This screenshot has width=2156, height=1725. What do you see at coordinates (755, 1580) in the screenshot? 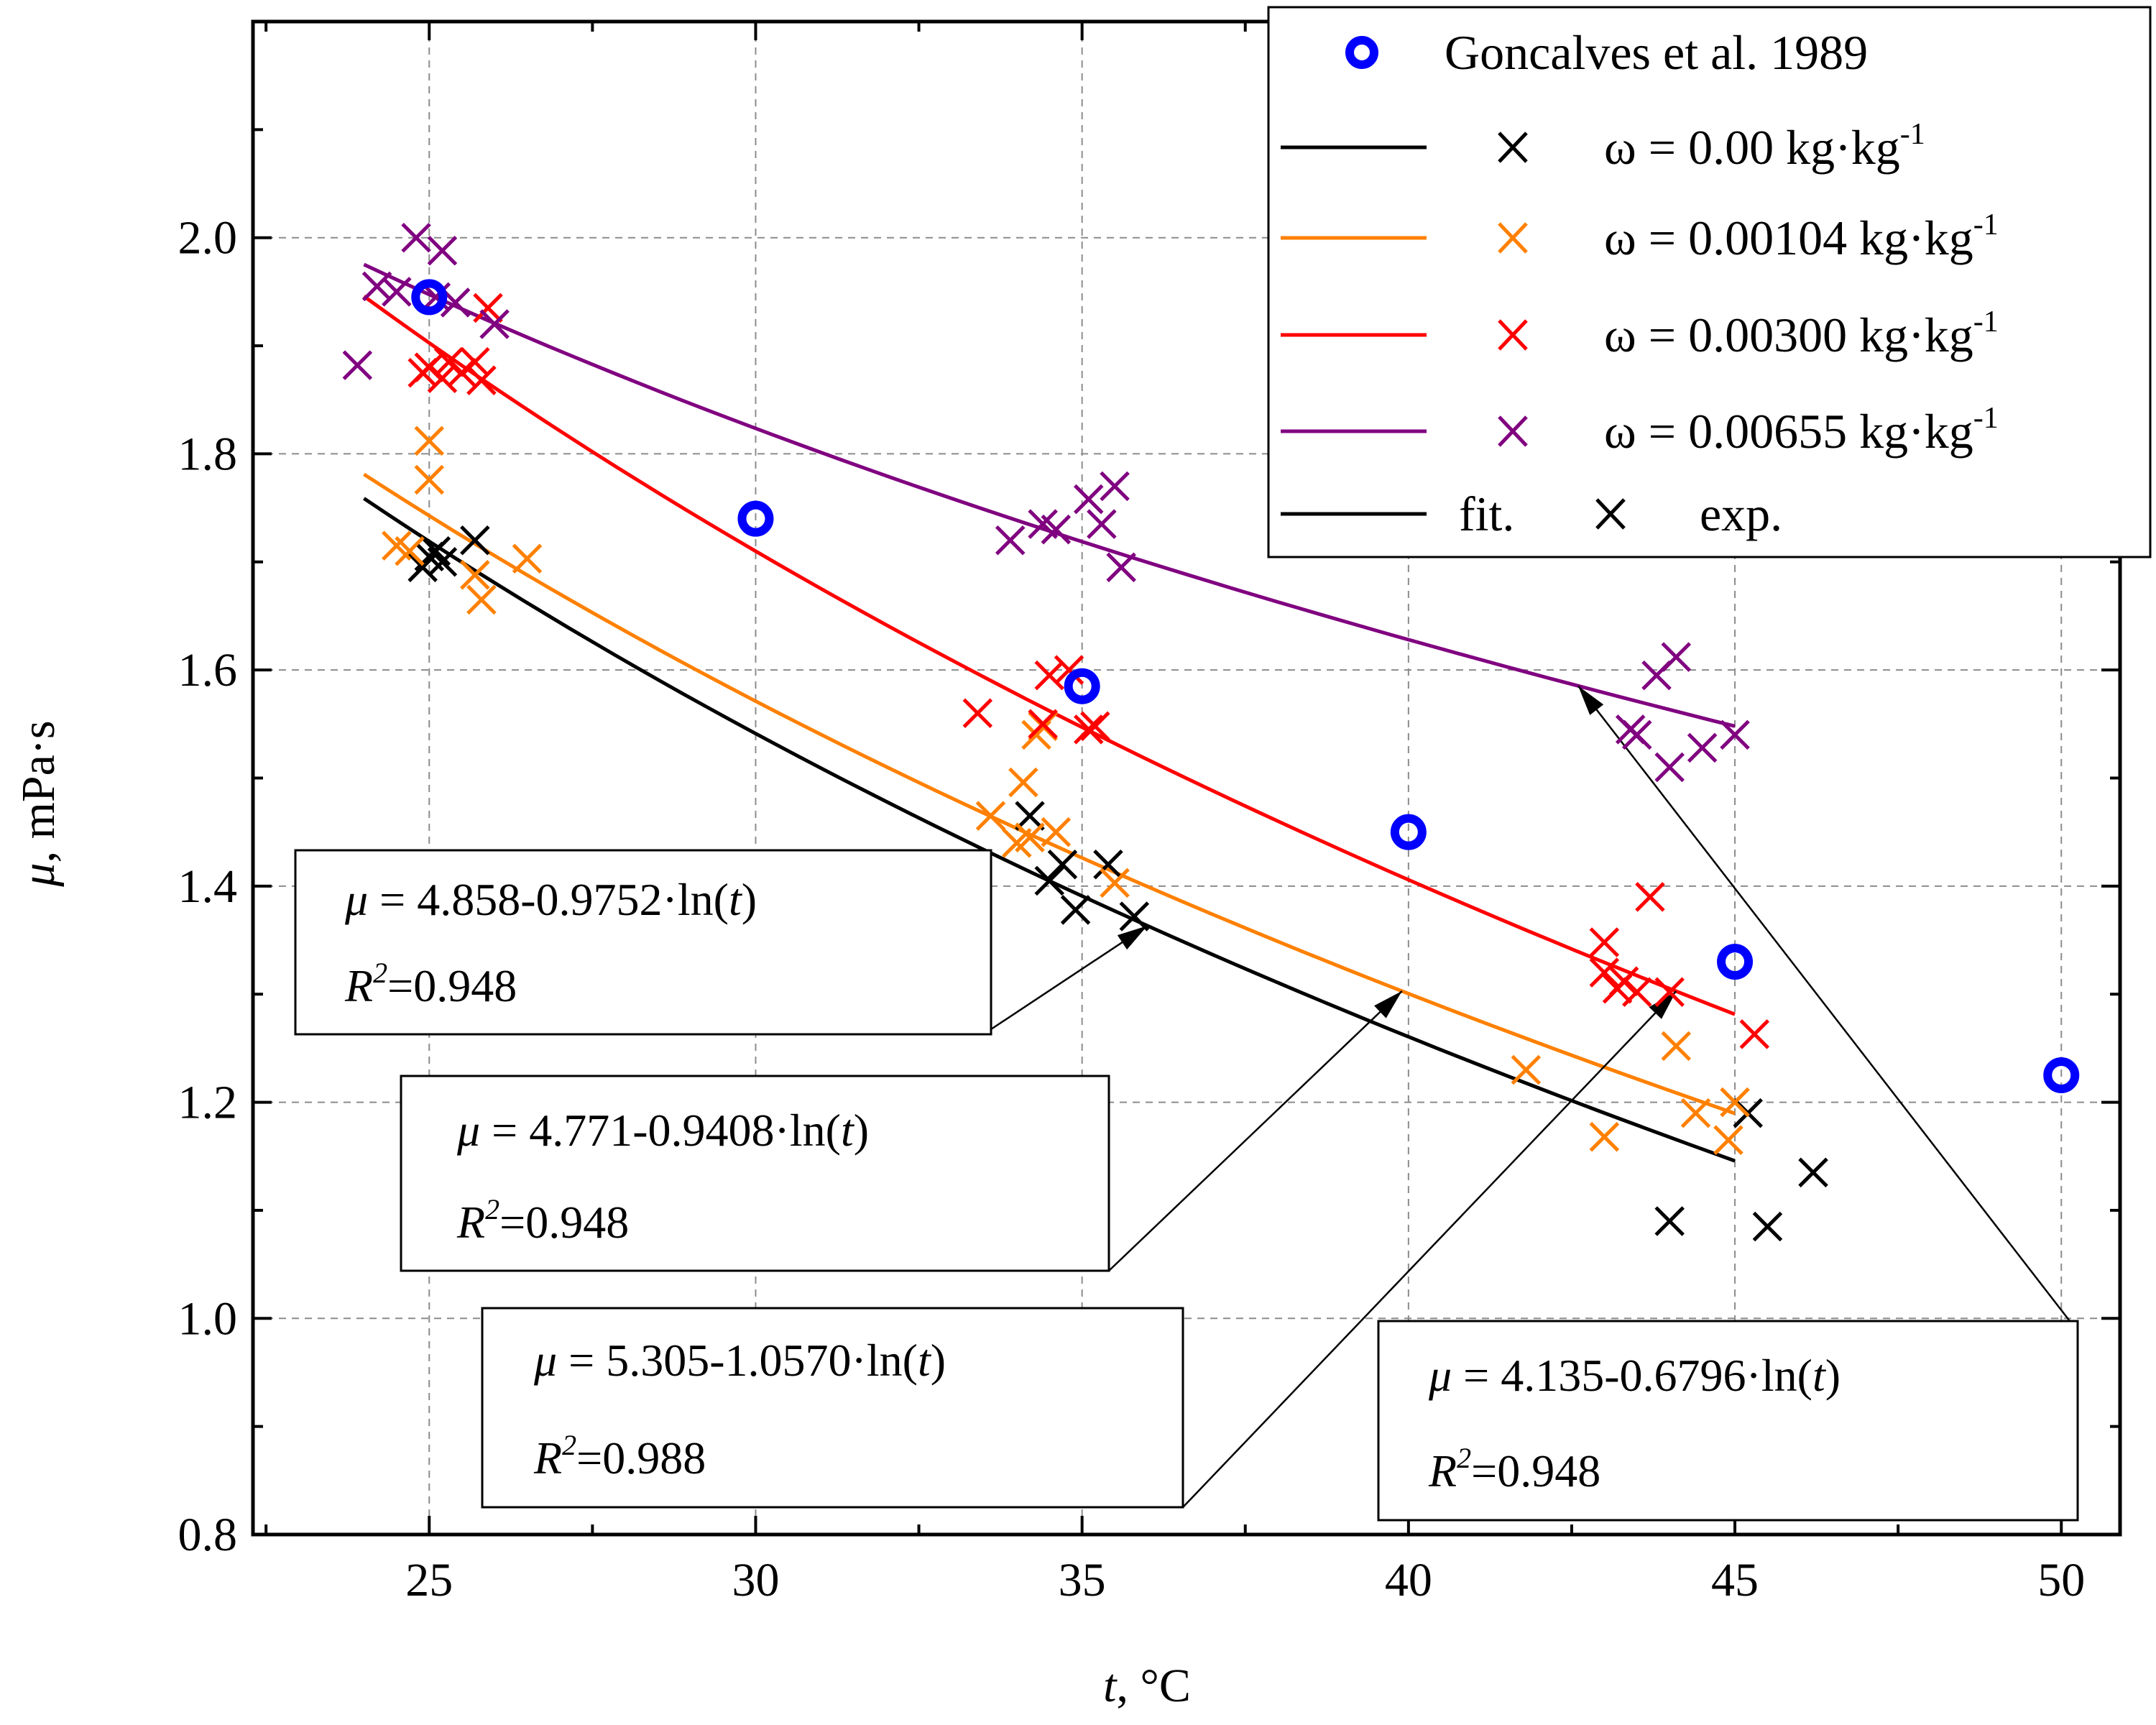
I see `x-tick-label: 30` at bounding box center [755, 1580].